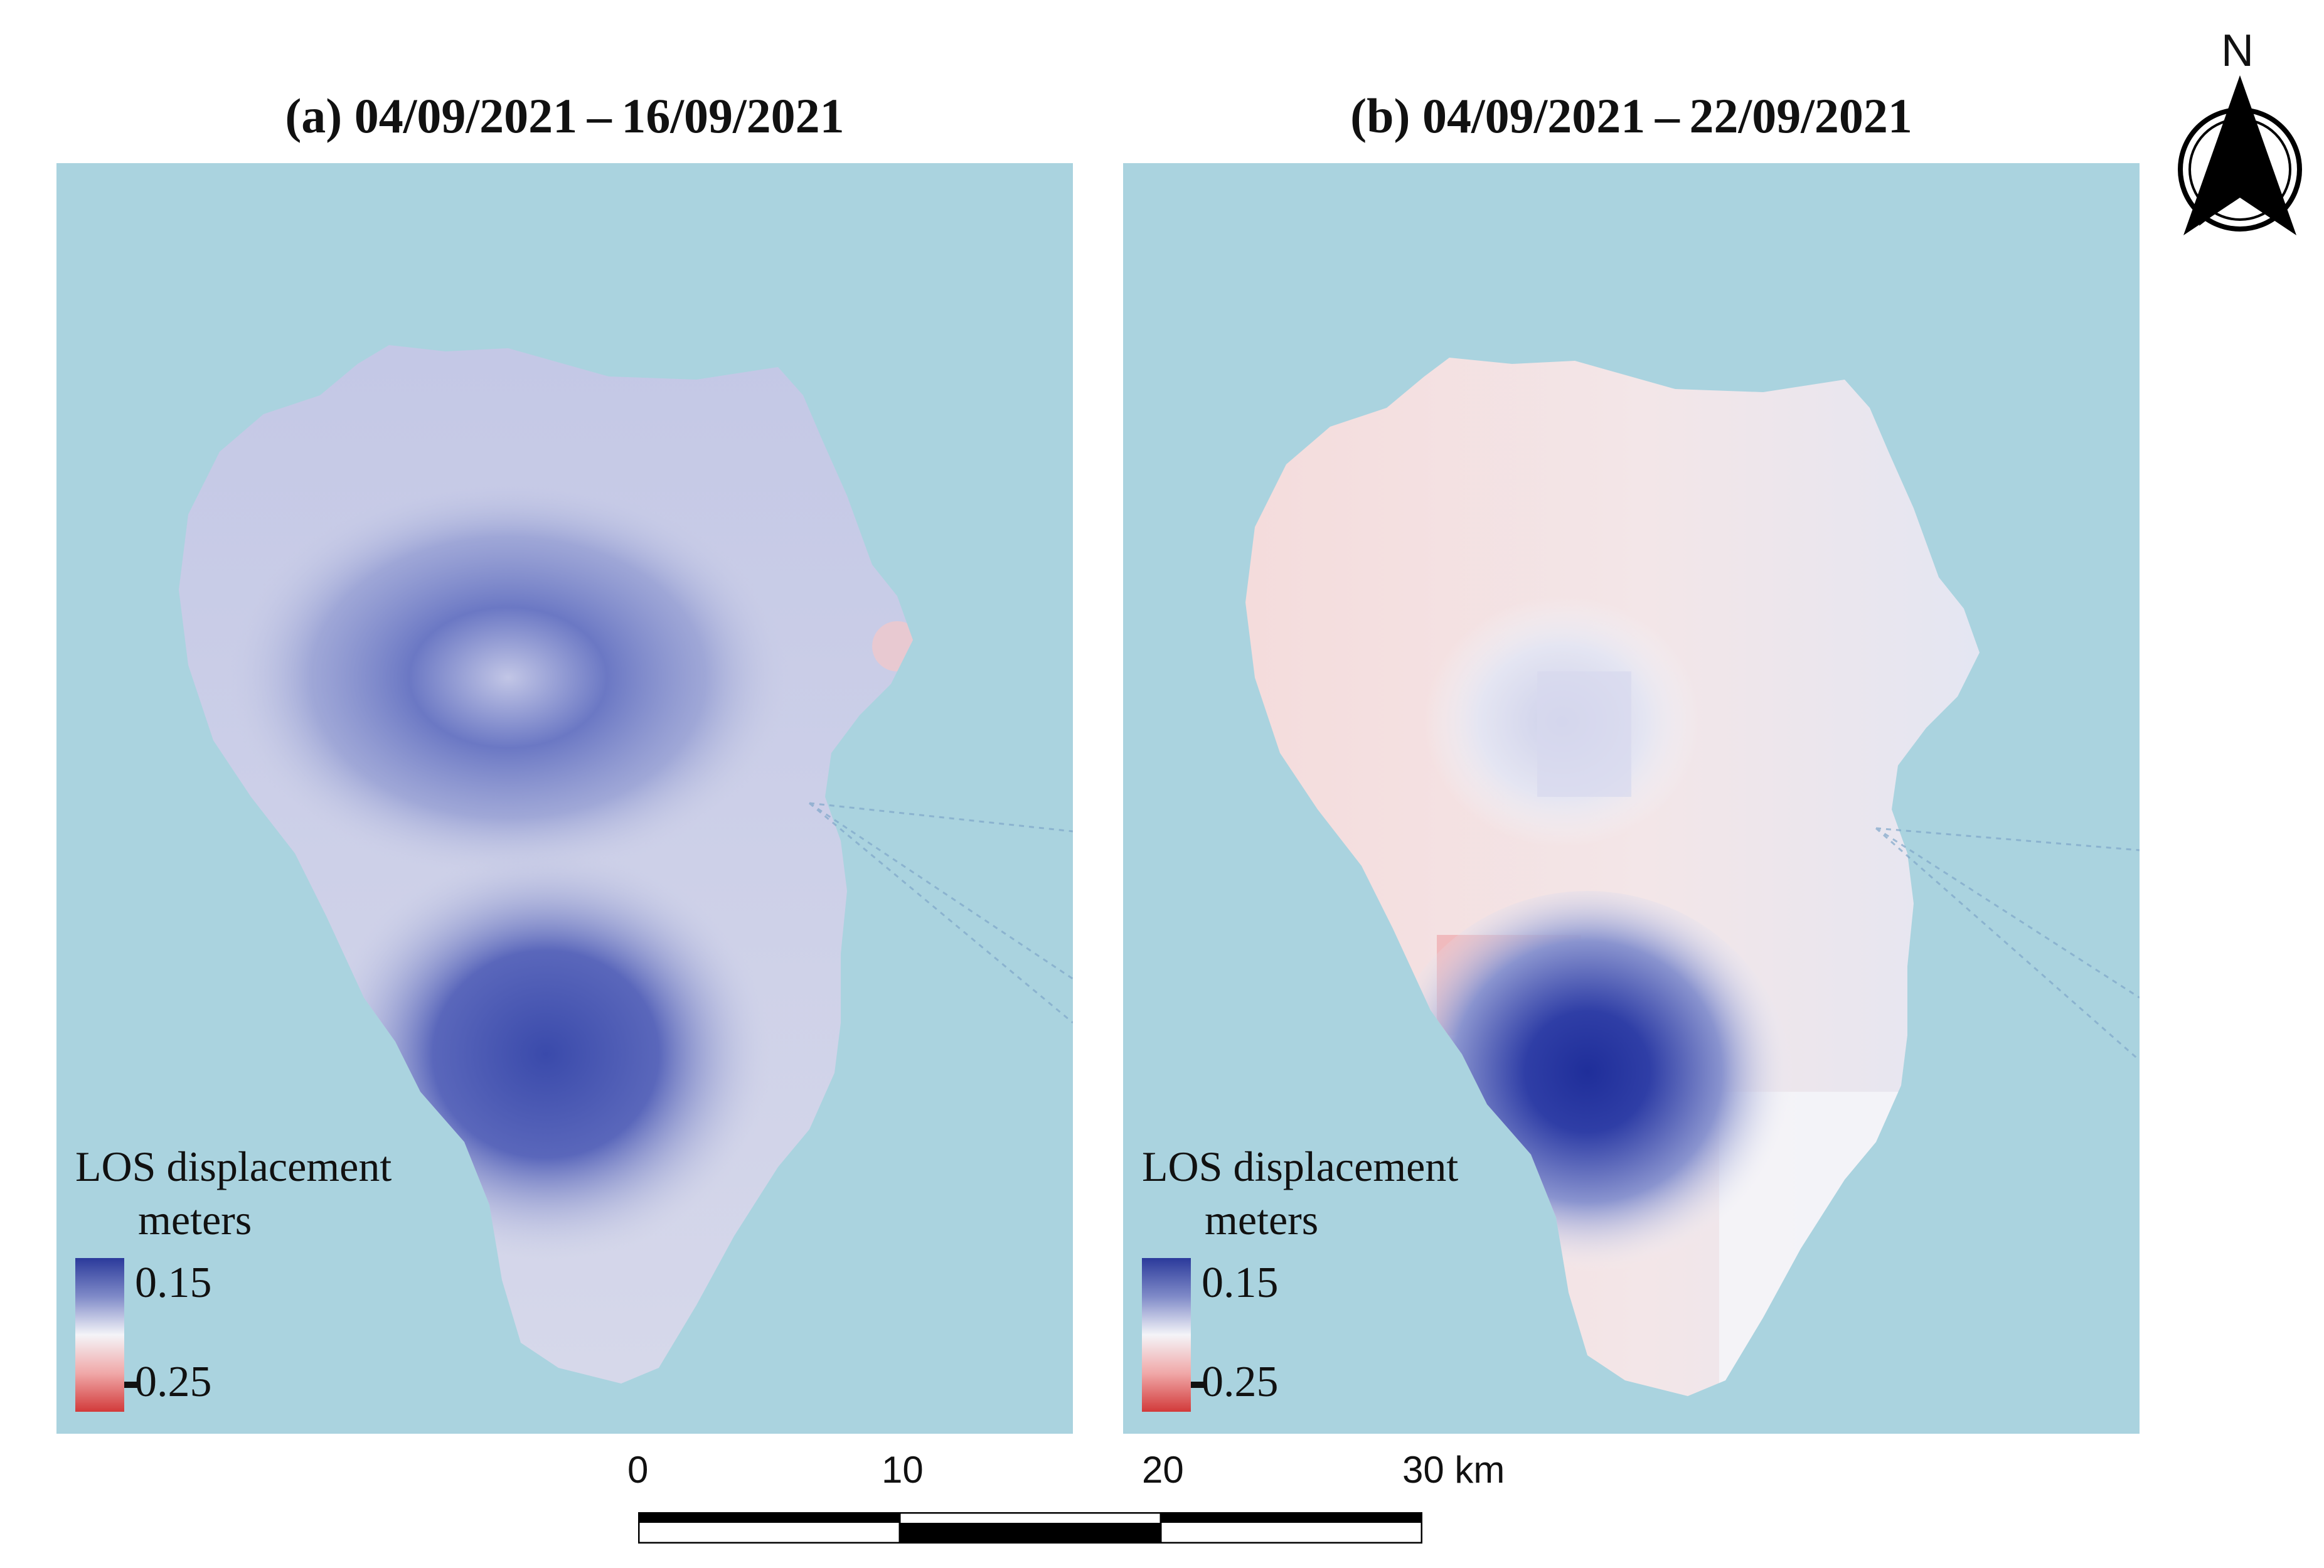 The width and height of the screenshot is (2324, 1568). I want to click on uplift-zone-south-b, so click(1587, 1092).